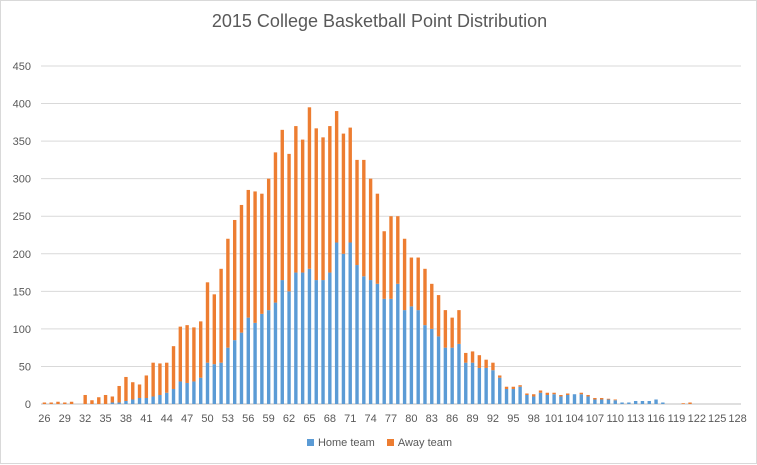 Image resolution: width=757 pixels, height=465 pixels. I want to click on x-tick-label: 74, so click(370, 419).